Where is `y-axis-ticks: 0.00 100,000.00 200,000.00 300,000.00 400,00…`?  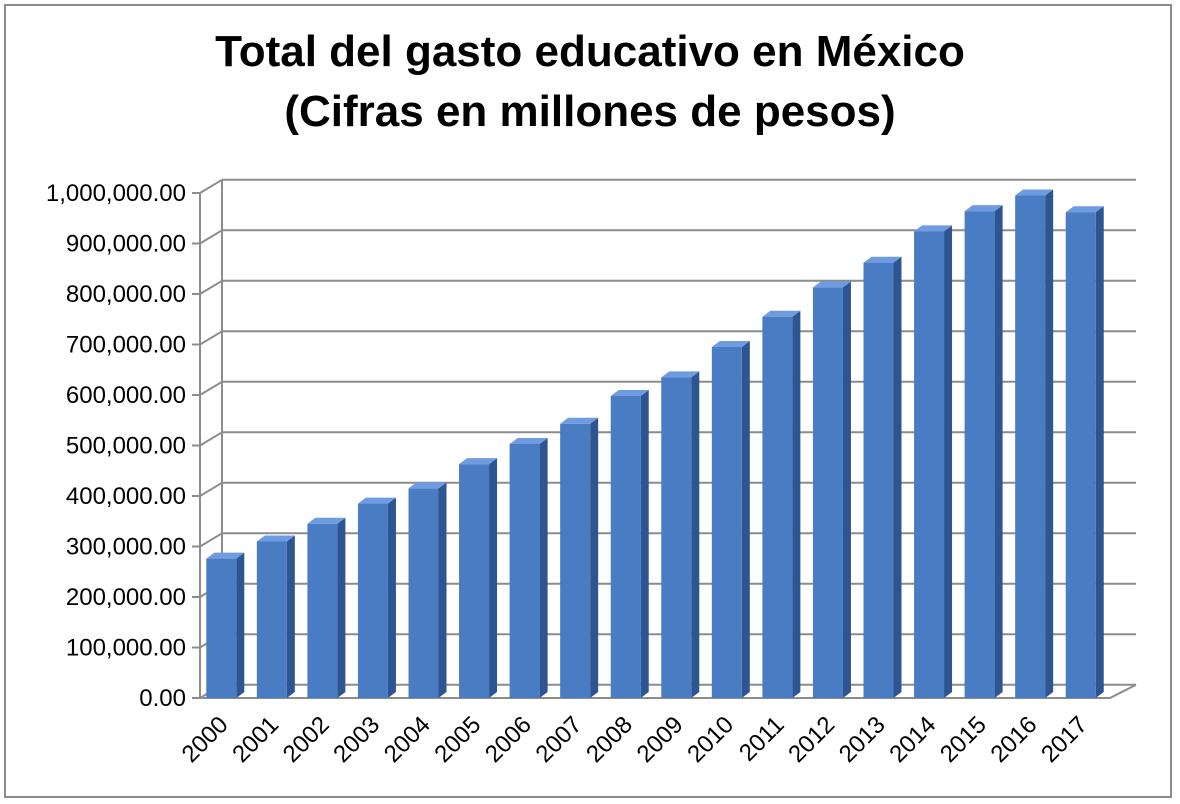 y-axis-ticks: 0.00 100,000.00 200,000.00 300,000.00 400,00… is located at coordinates (116, 446).